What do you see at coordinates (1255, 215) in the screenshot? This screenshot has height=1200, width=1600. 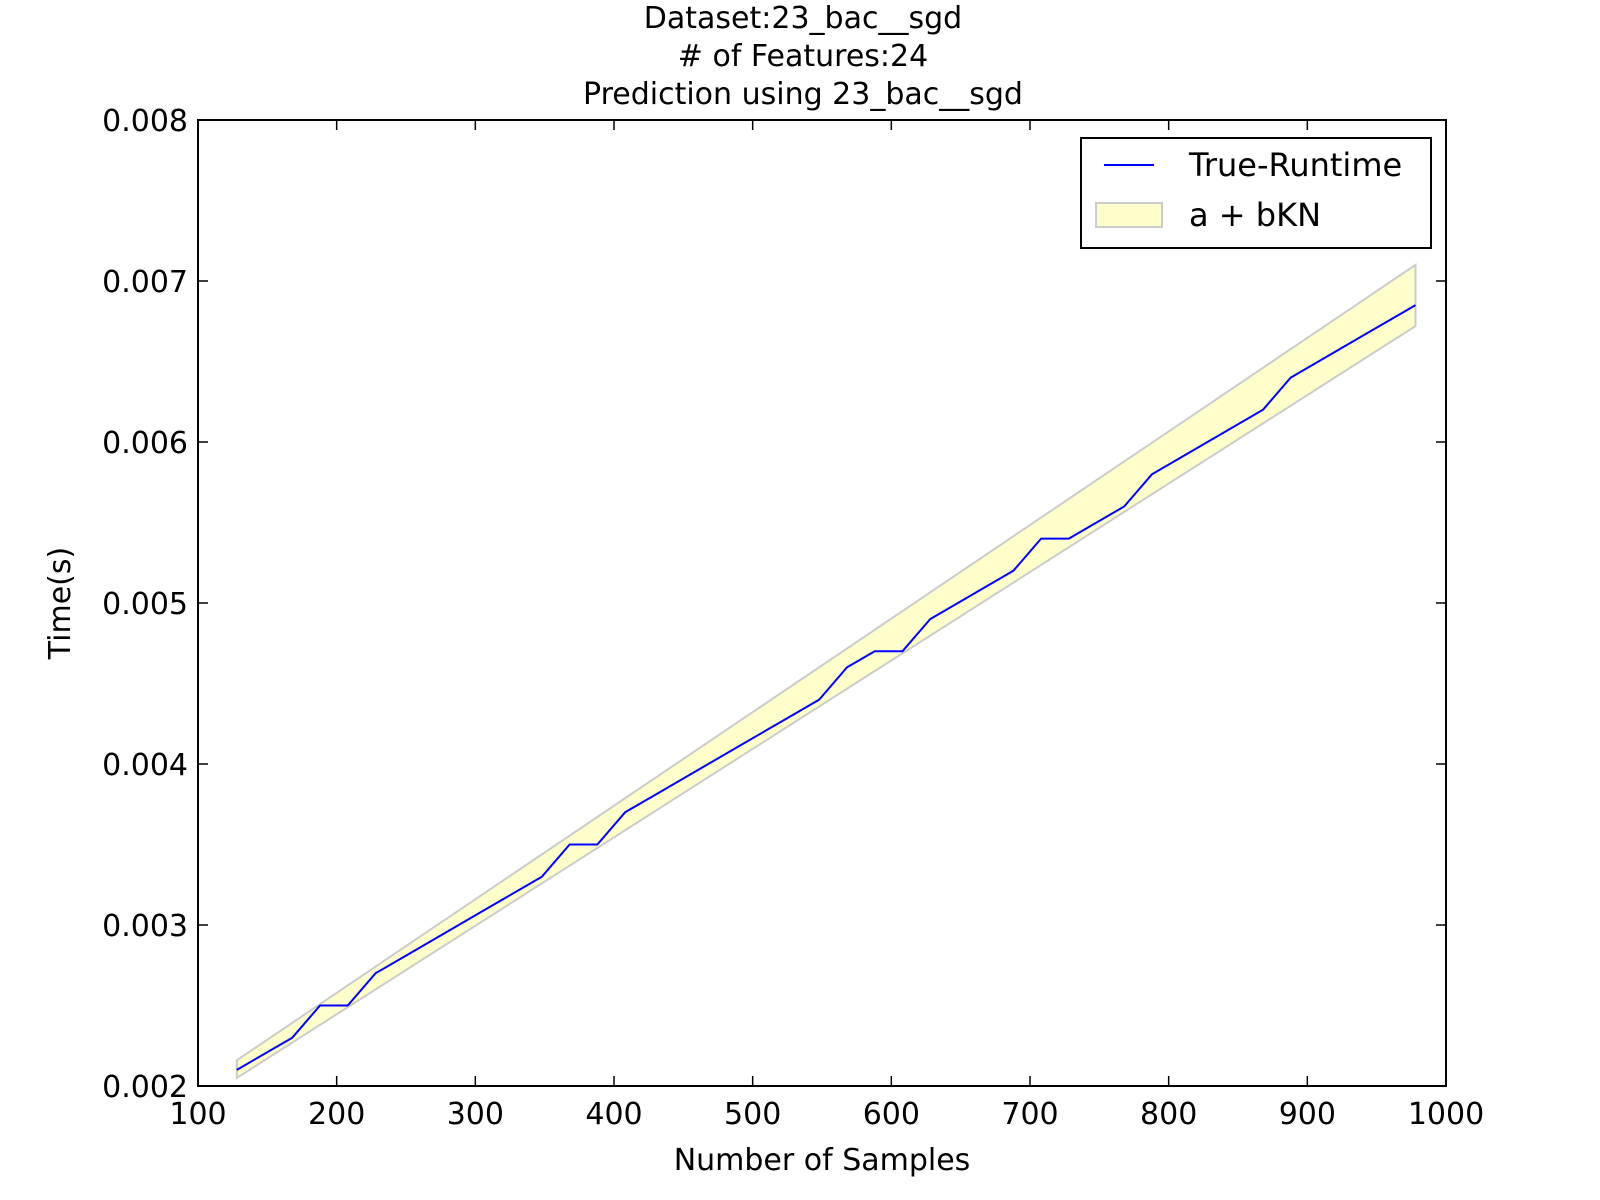 I see `legend-label-band: a + bKN` at bounding box center [1255, 215].